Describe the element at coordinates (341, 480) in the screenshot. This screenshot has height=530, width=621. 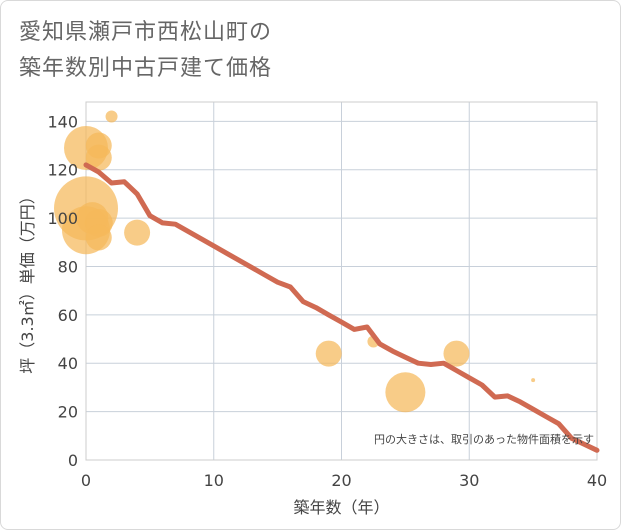
I see `x-tick-label: 20` at that location.